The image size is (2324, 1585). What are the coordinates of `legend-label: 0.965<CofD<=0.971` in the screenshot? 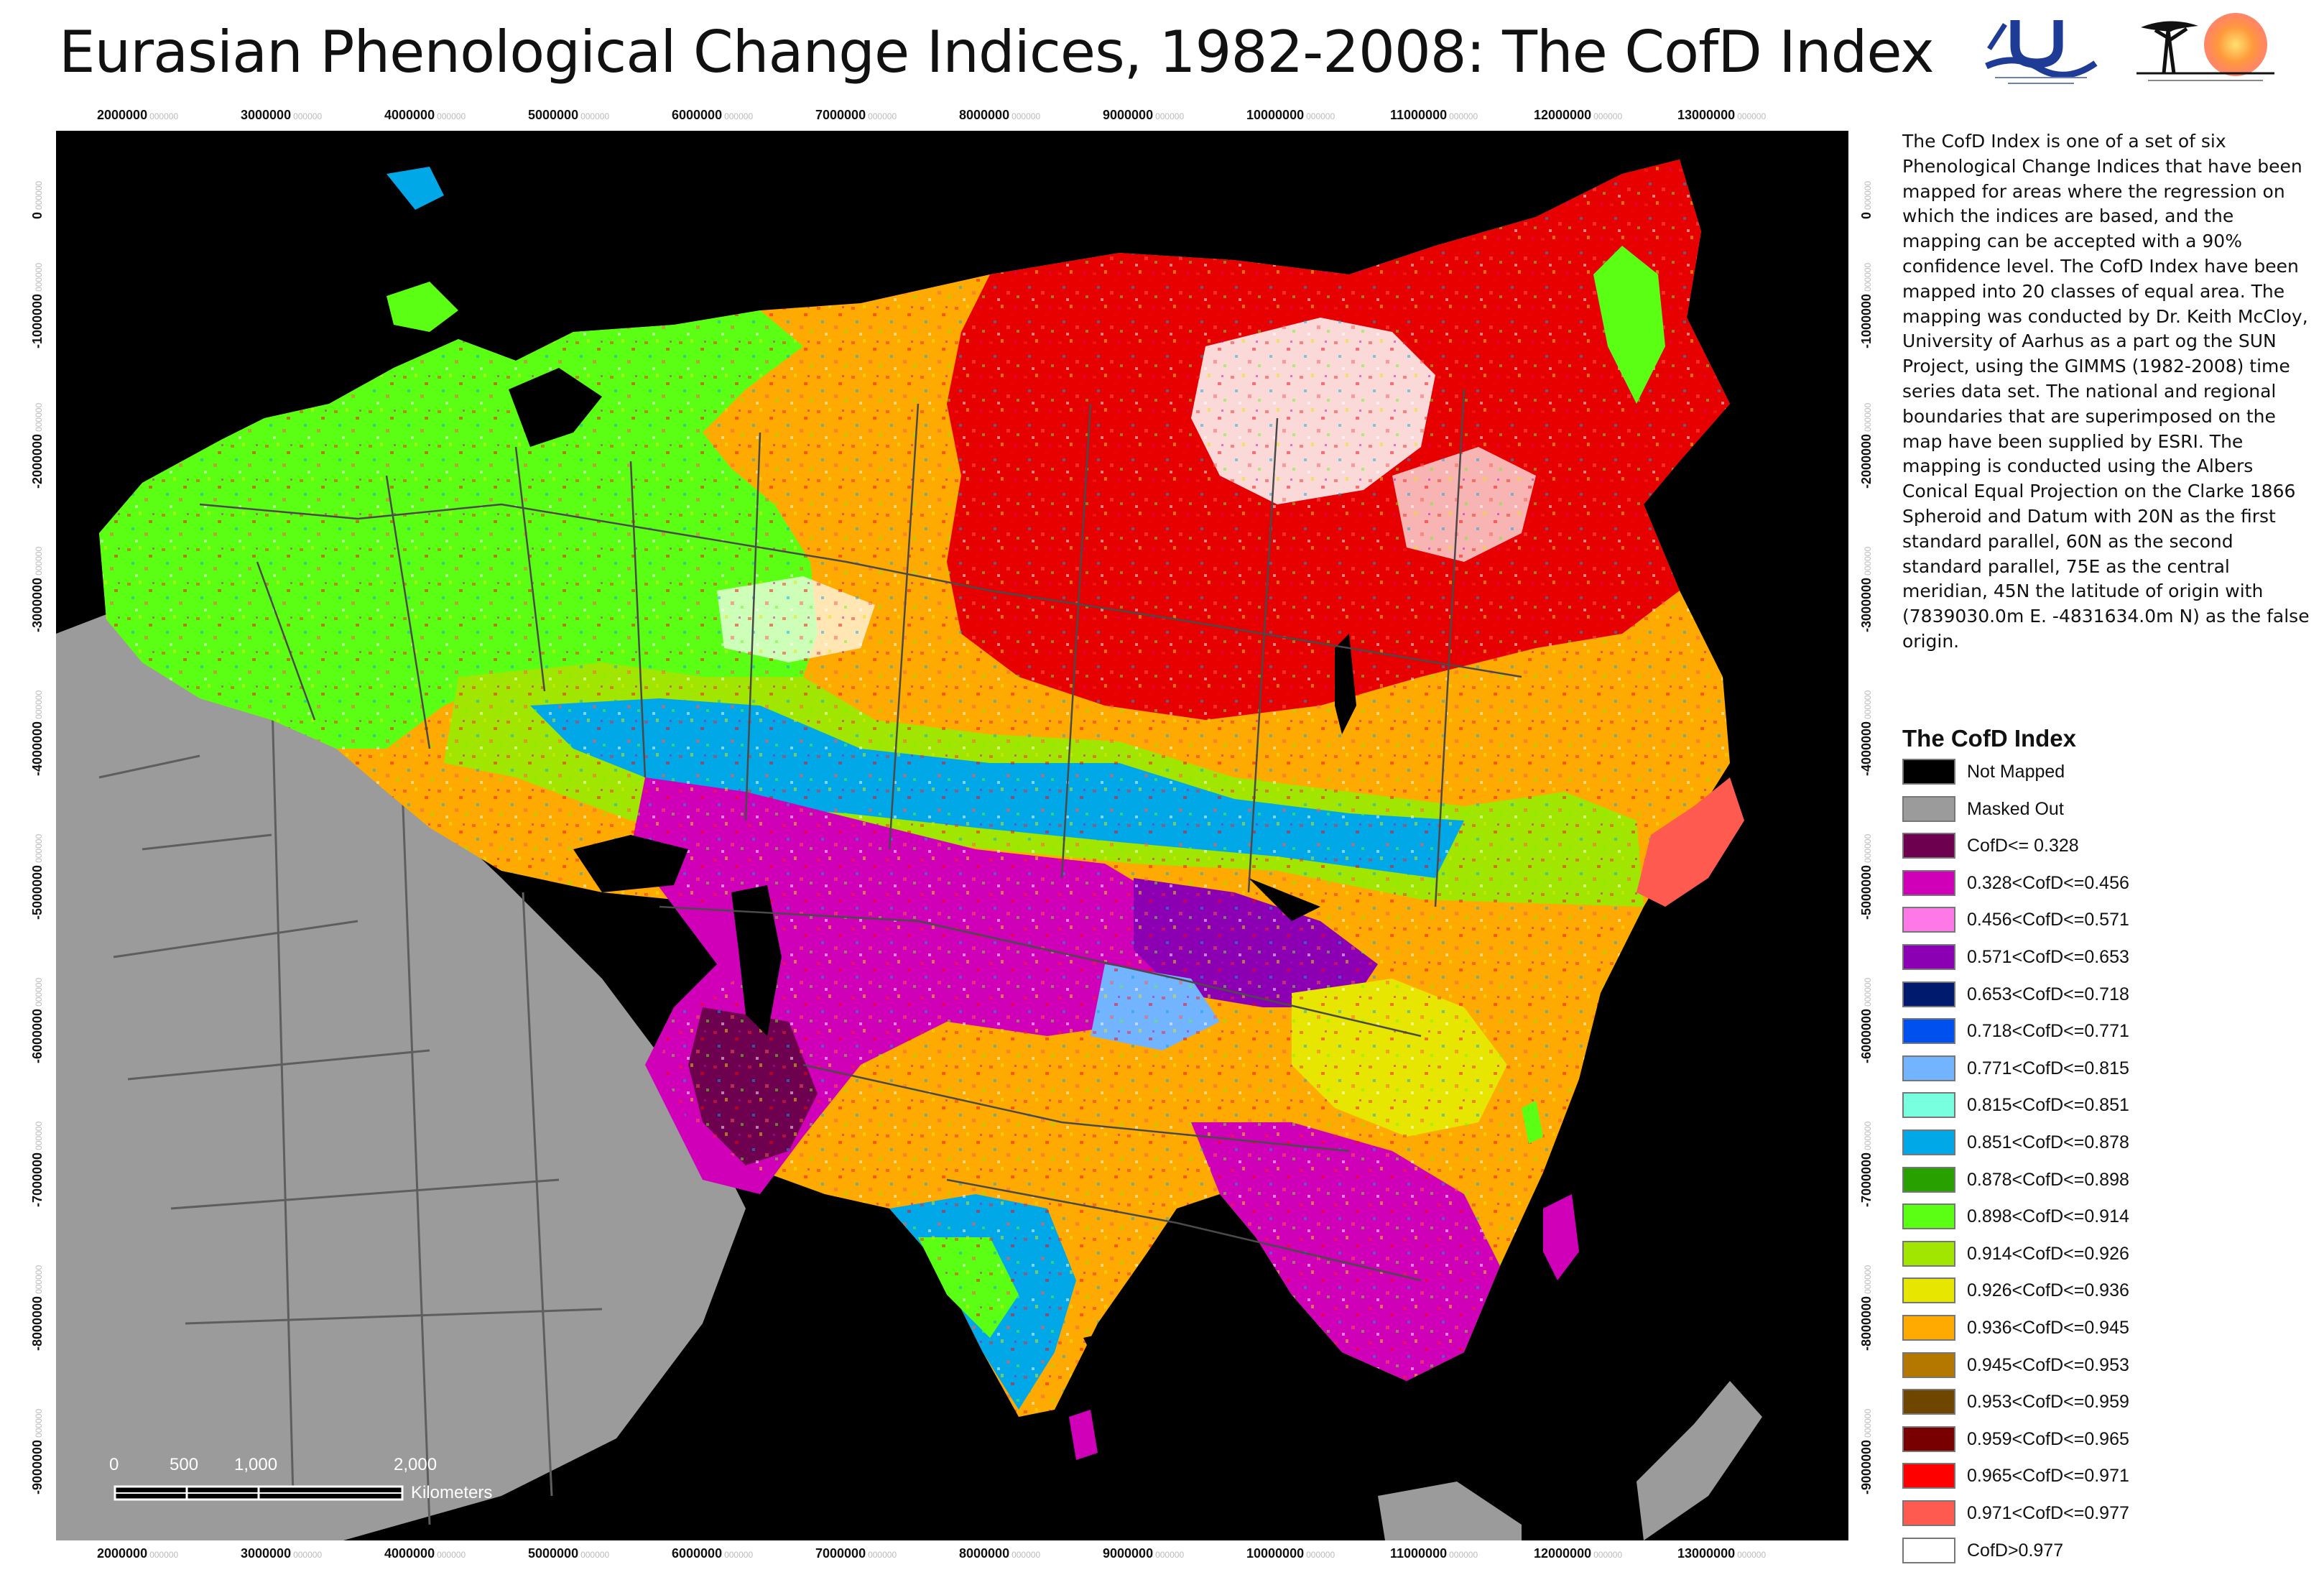 It's located at (2048, 1476).